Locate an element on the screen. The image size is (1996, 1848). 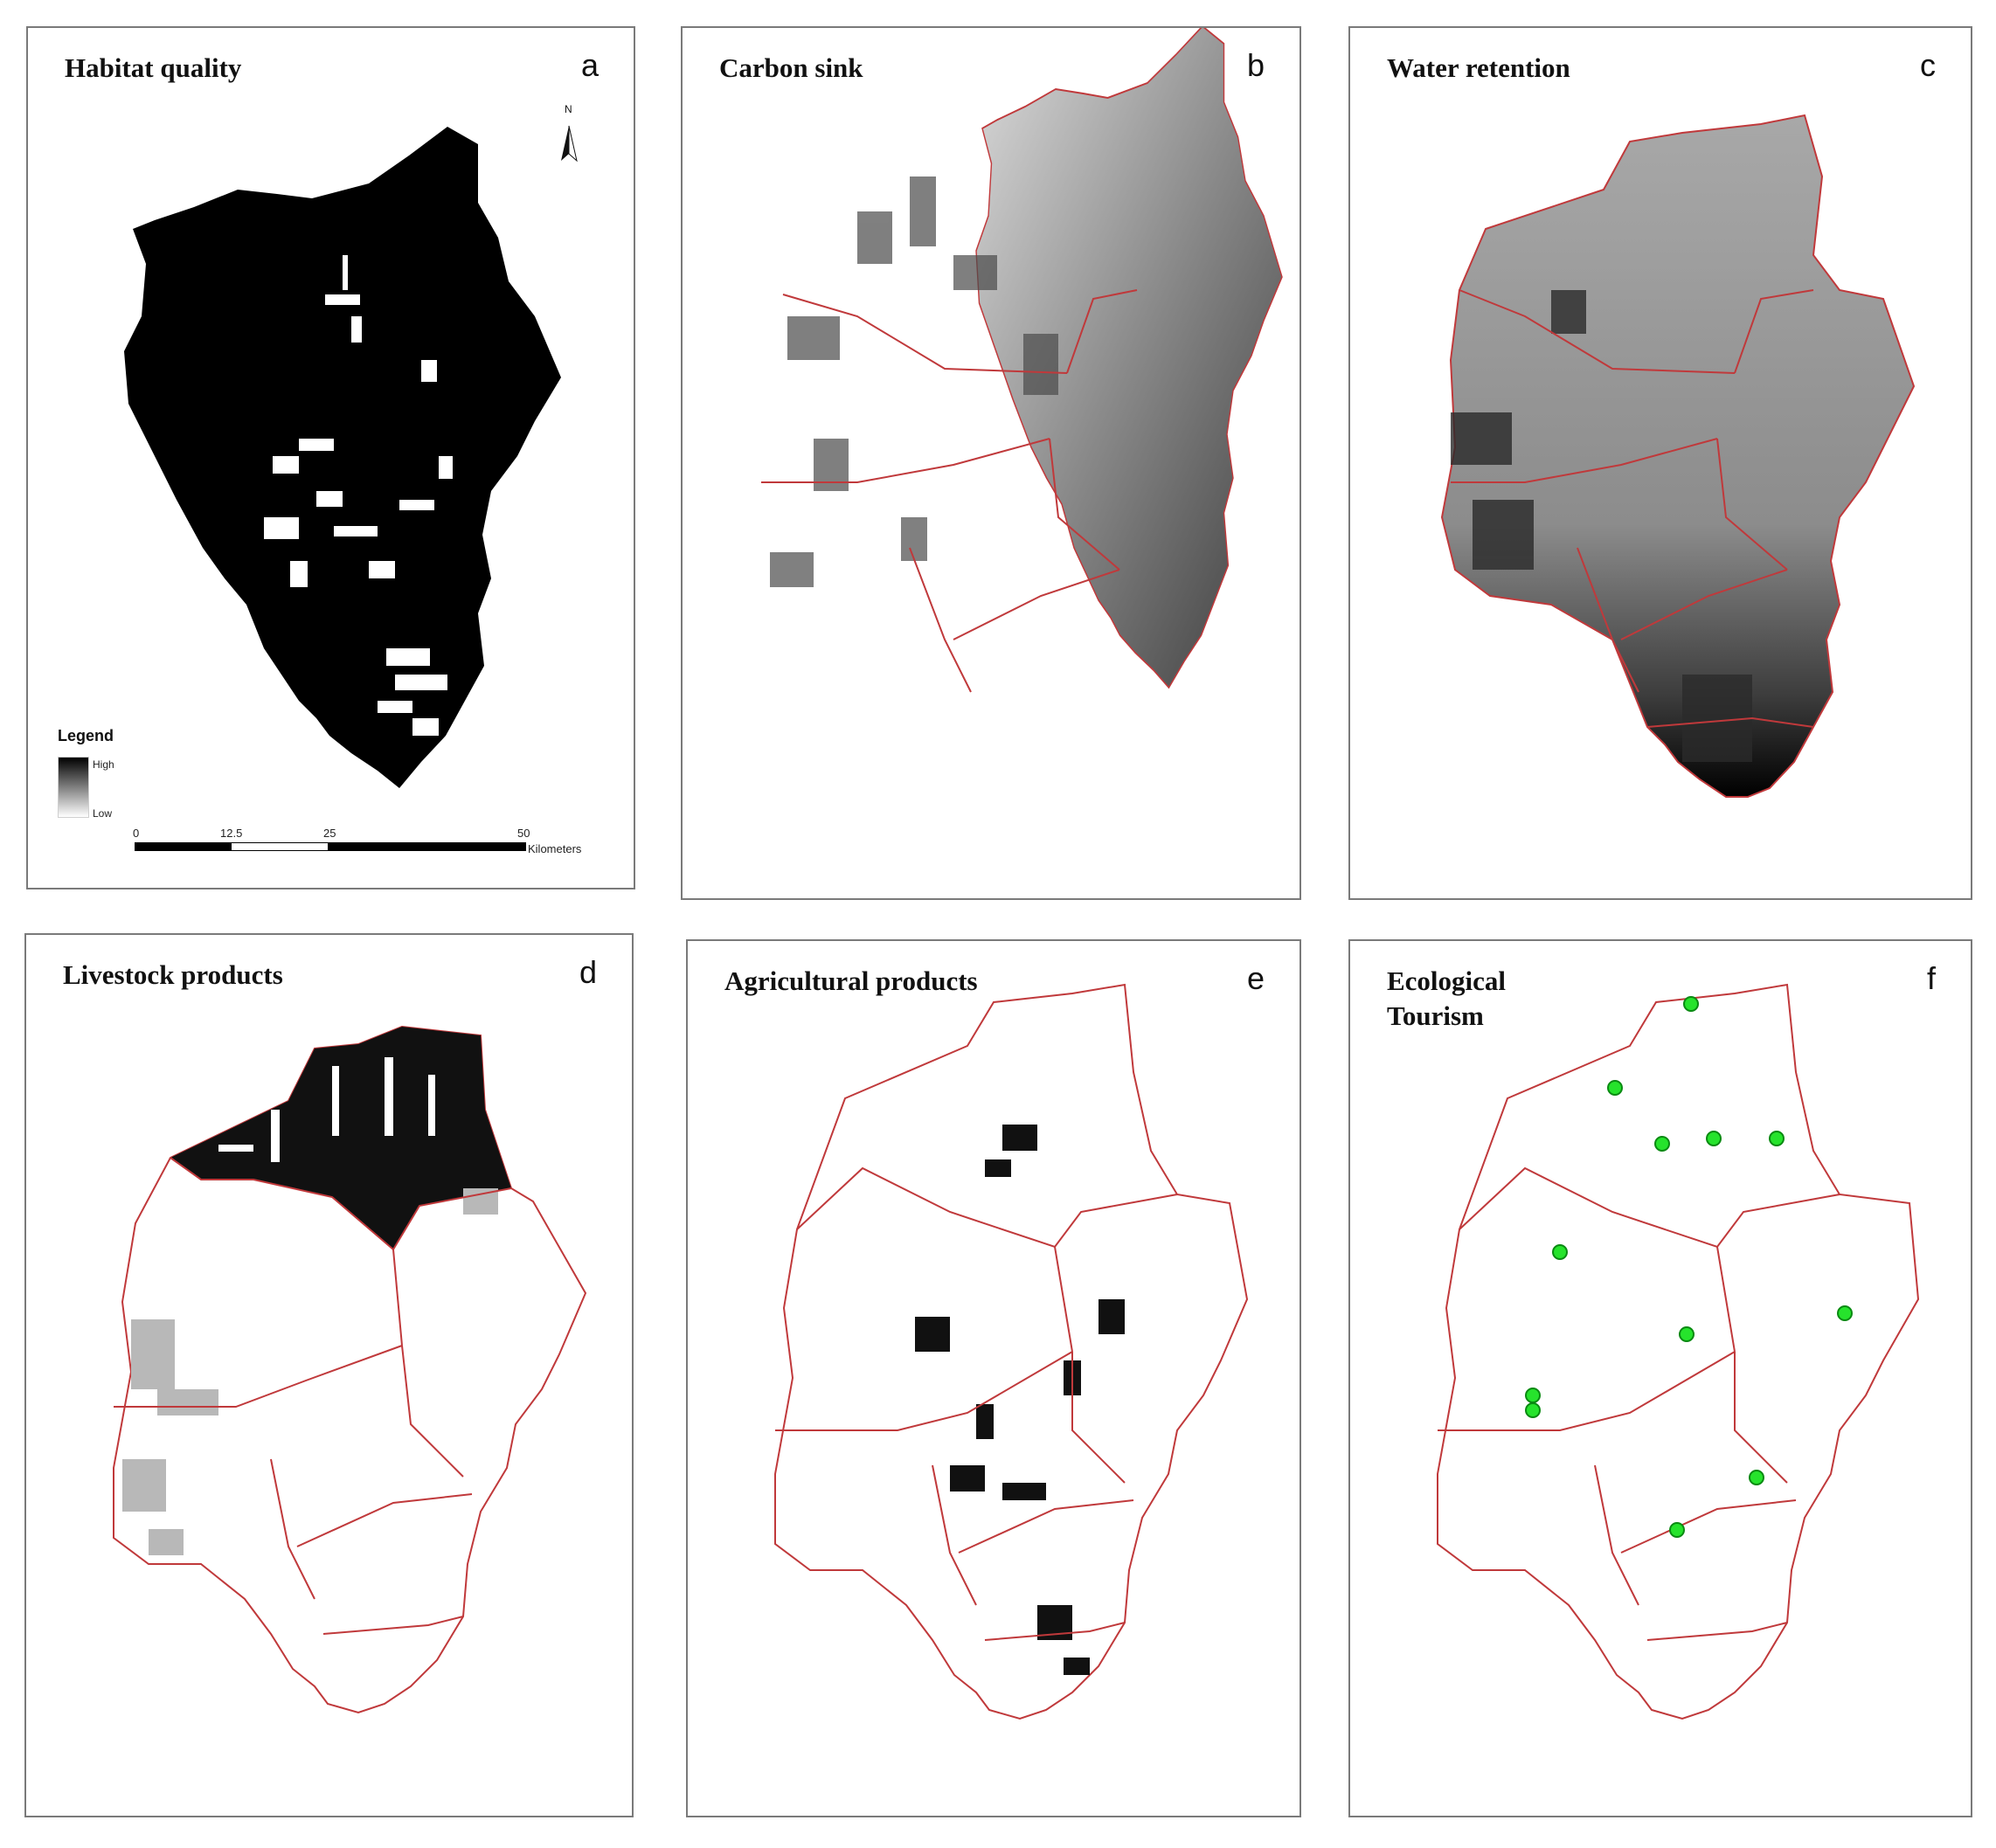
panel-water-retention: Water retention c is located at coordinates (1660, 463).